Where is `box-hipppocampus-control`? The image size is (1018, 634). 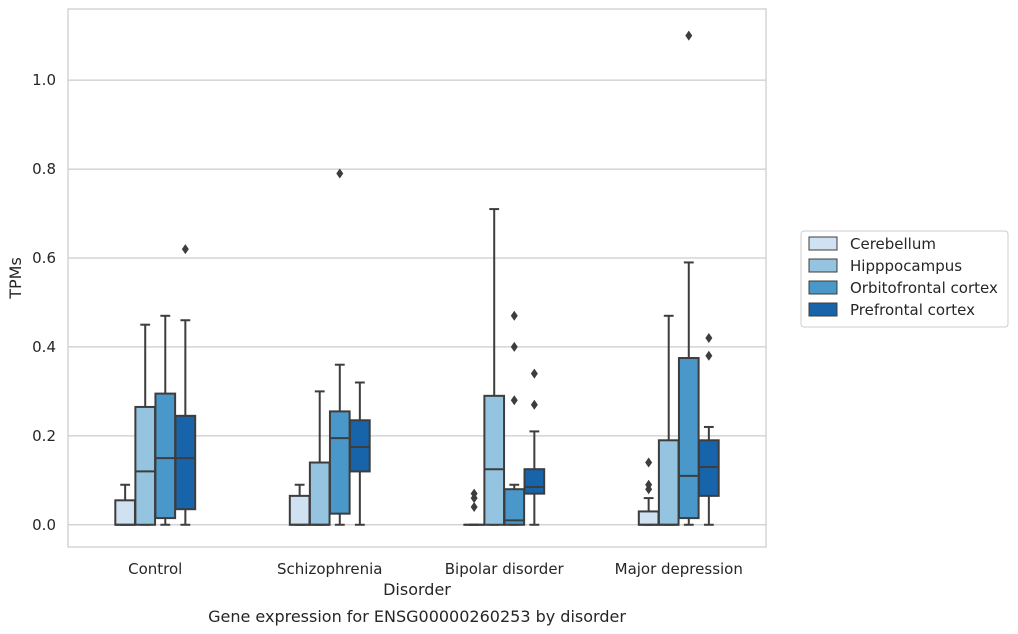
box-hipppocampus-control is located at coordinates (145, 424).